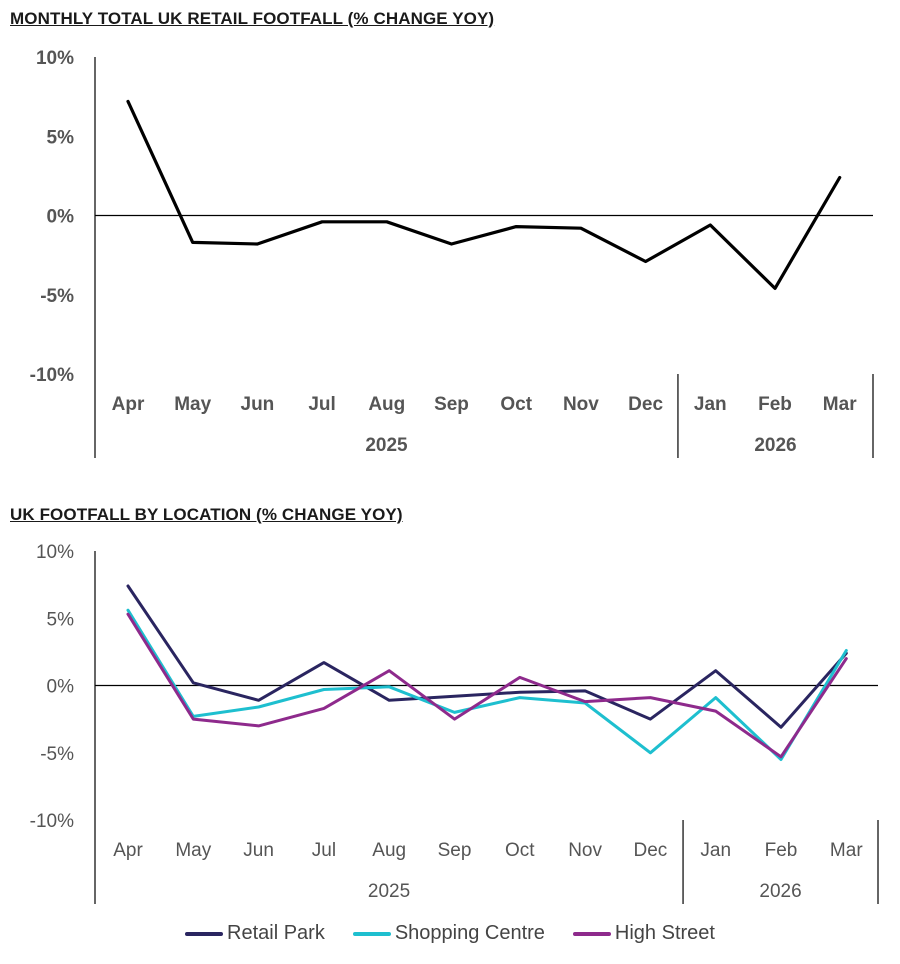  What do you see at coordinates (276, 933) in the screenshot?
I see `legend-label: Retail Park` at bounding box center [276, 933].